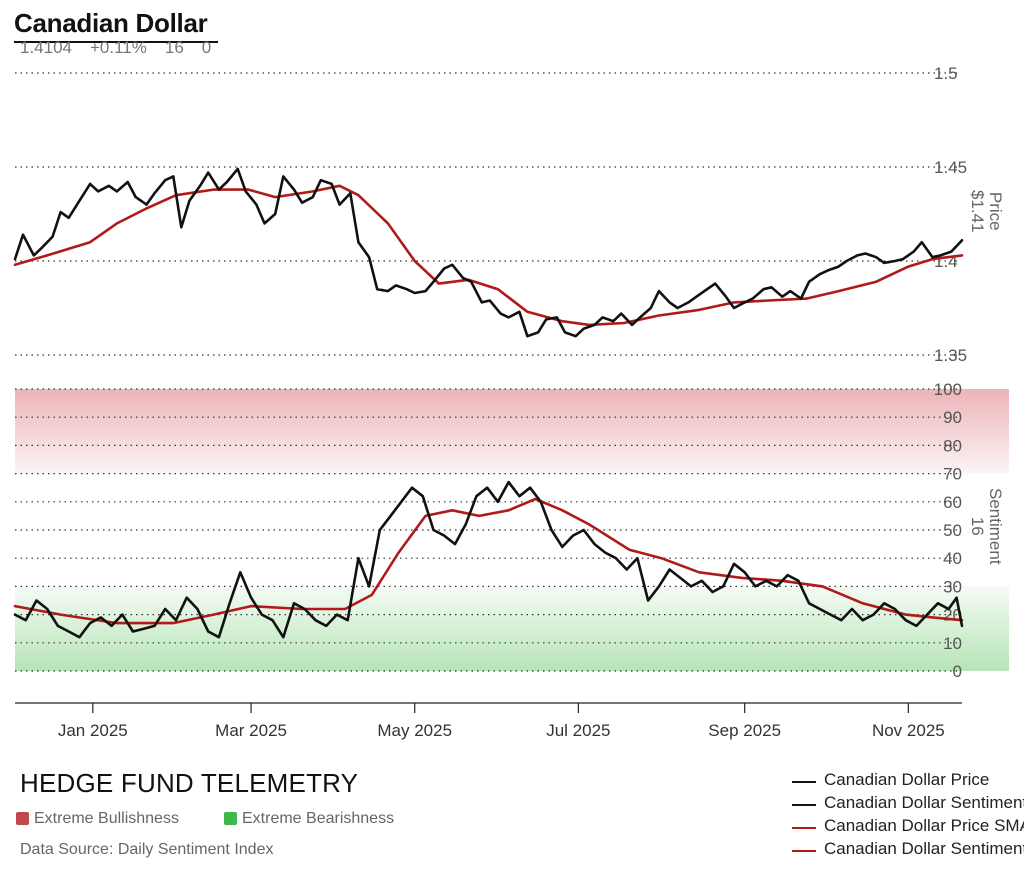  Describe the element at coordinates (116, 42) in the screenshot. I see `title-underline` at that location.